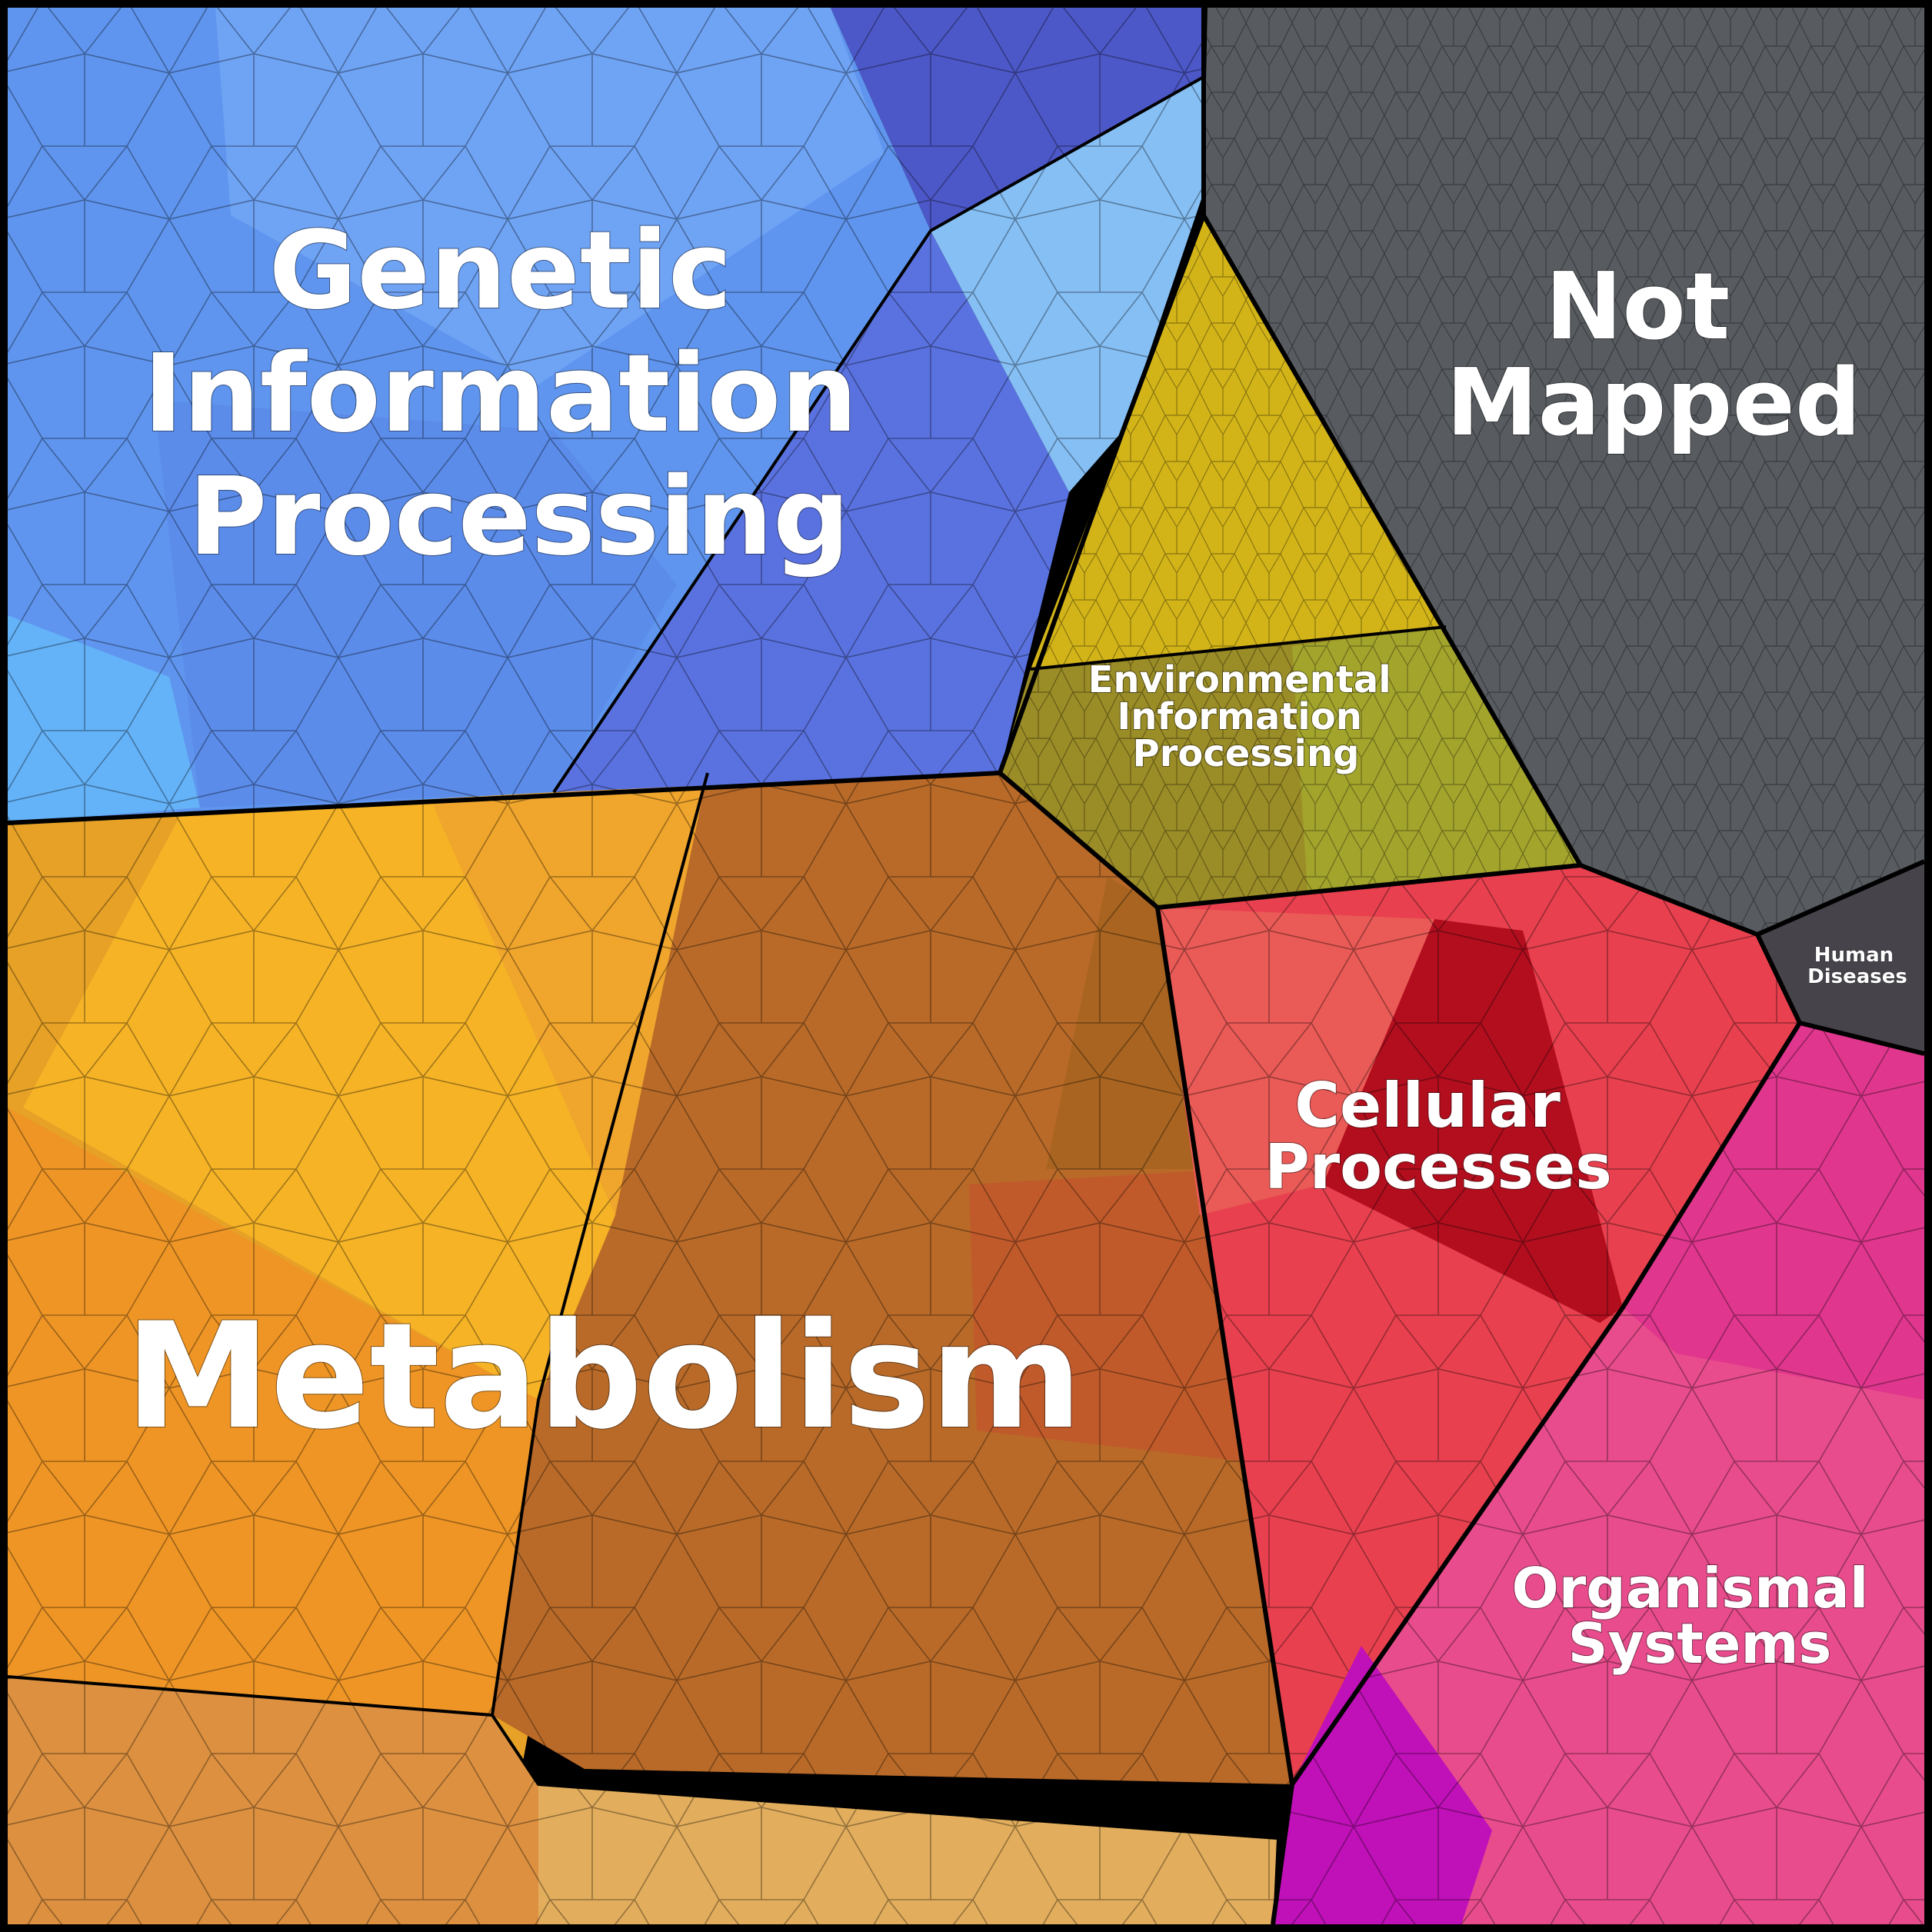  What do you see at coordinates (499, 271) in the screenshot?
I see `label-genetic-line-1: Genetic` at bounding box center [499, 271].